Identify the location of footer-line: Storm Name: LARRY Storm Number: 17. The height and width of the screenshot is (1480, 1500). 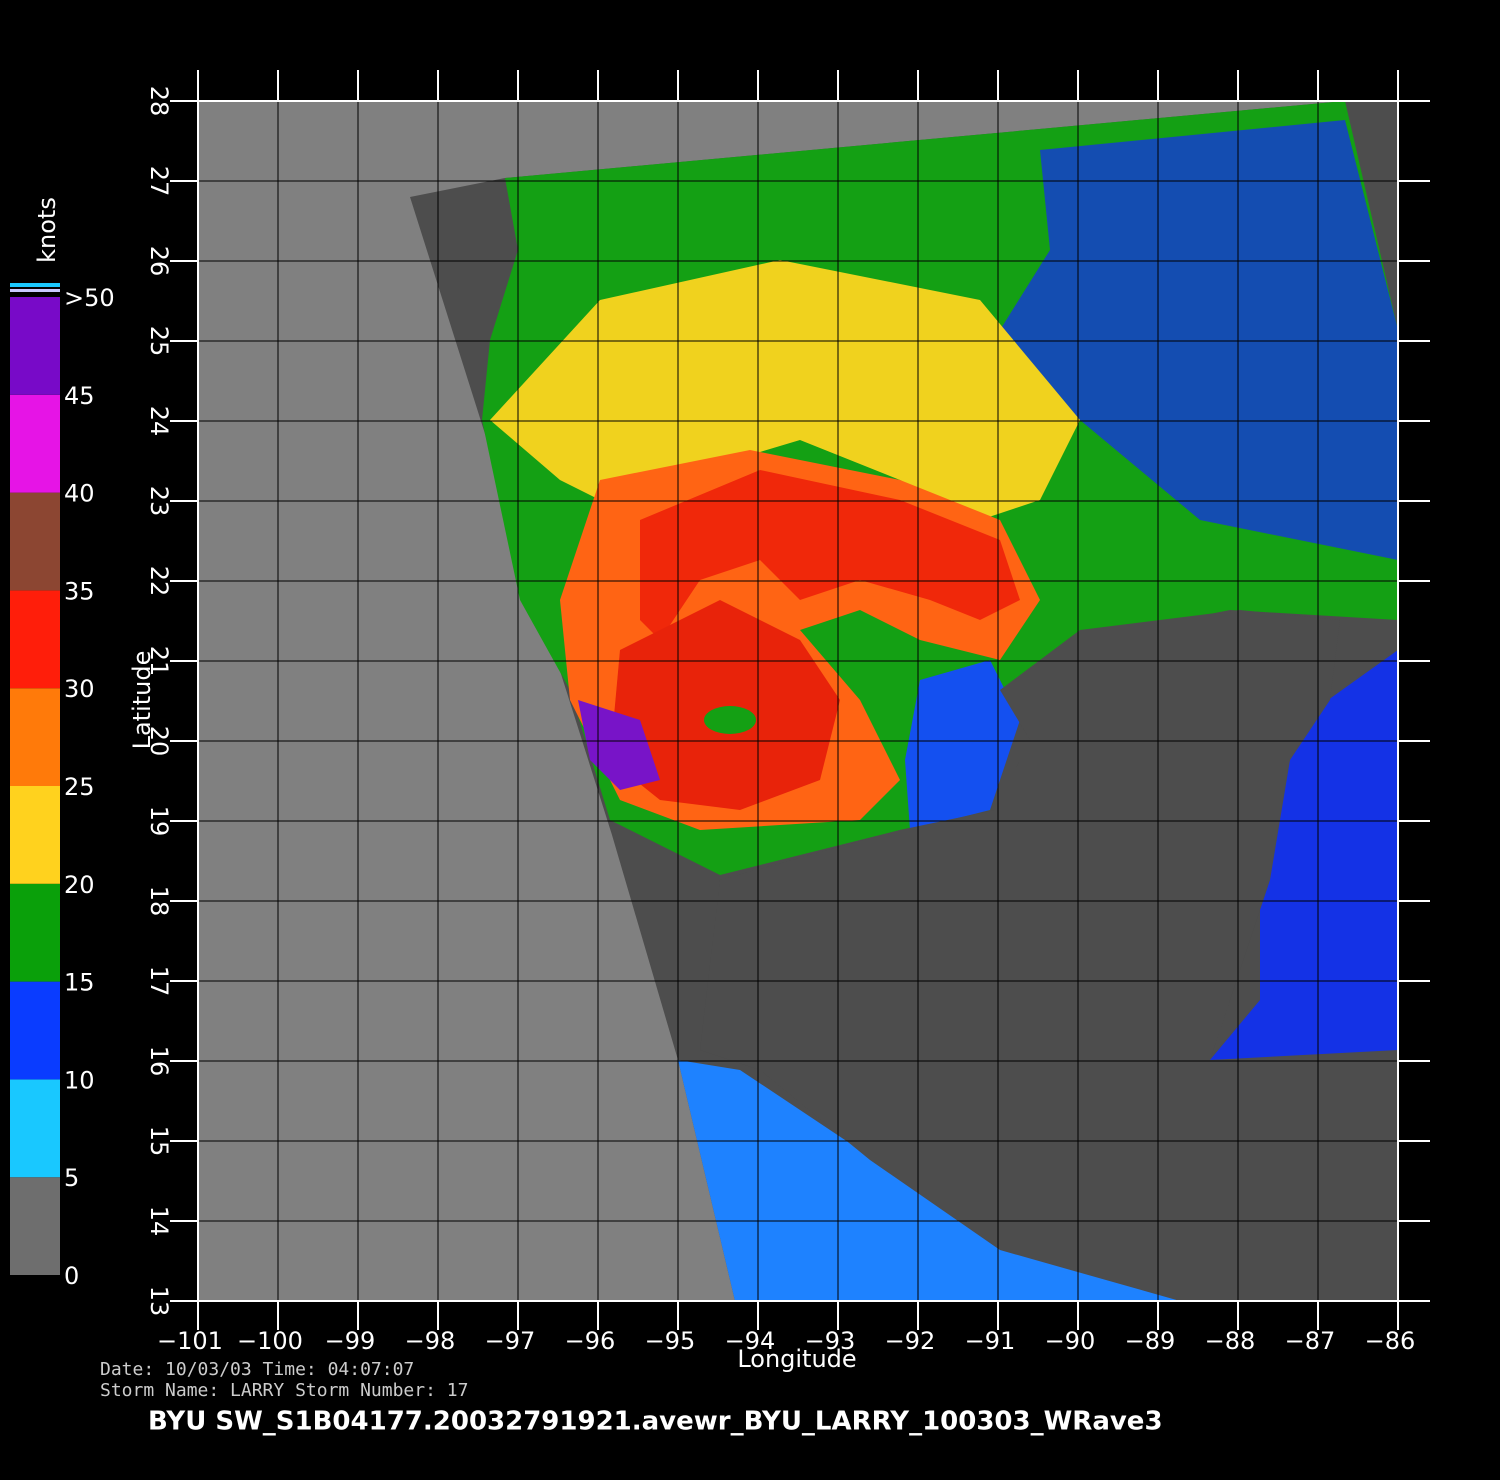
(284, 1390).